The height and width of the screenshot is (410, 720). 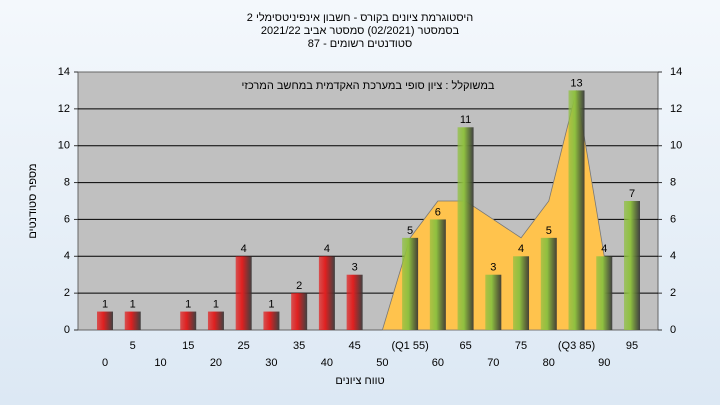 What do you see at coordinates (632, 194) in the screenshot?
I see `data-label: 7` at bounding box center [632, 194].